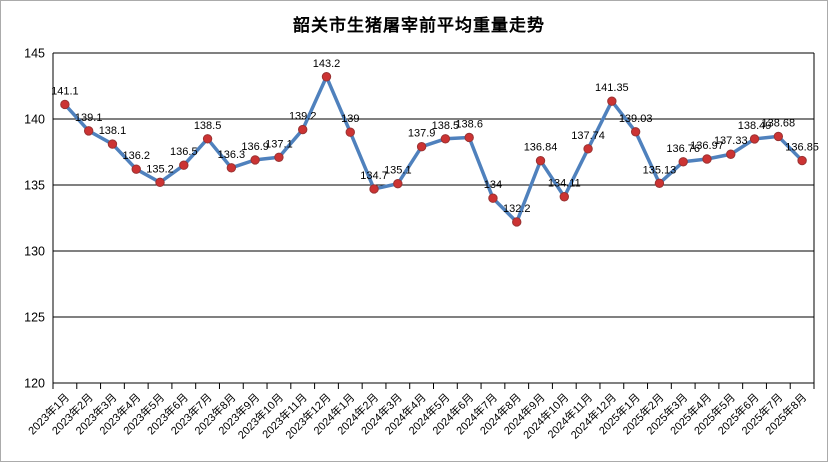 Image resolution: width=828 pixels, height=462 pixels. Describe the element at coordinates (303, 117) in the screenshot. I see `data-point-label: 139.2` at that location.